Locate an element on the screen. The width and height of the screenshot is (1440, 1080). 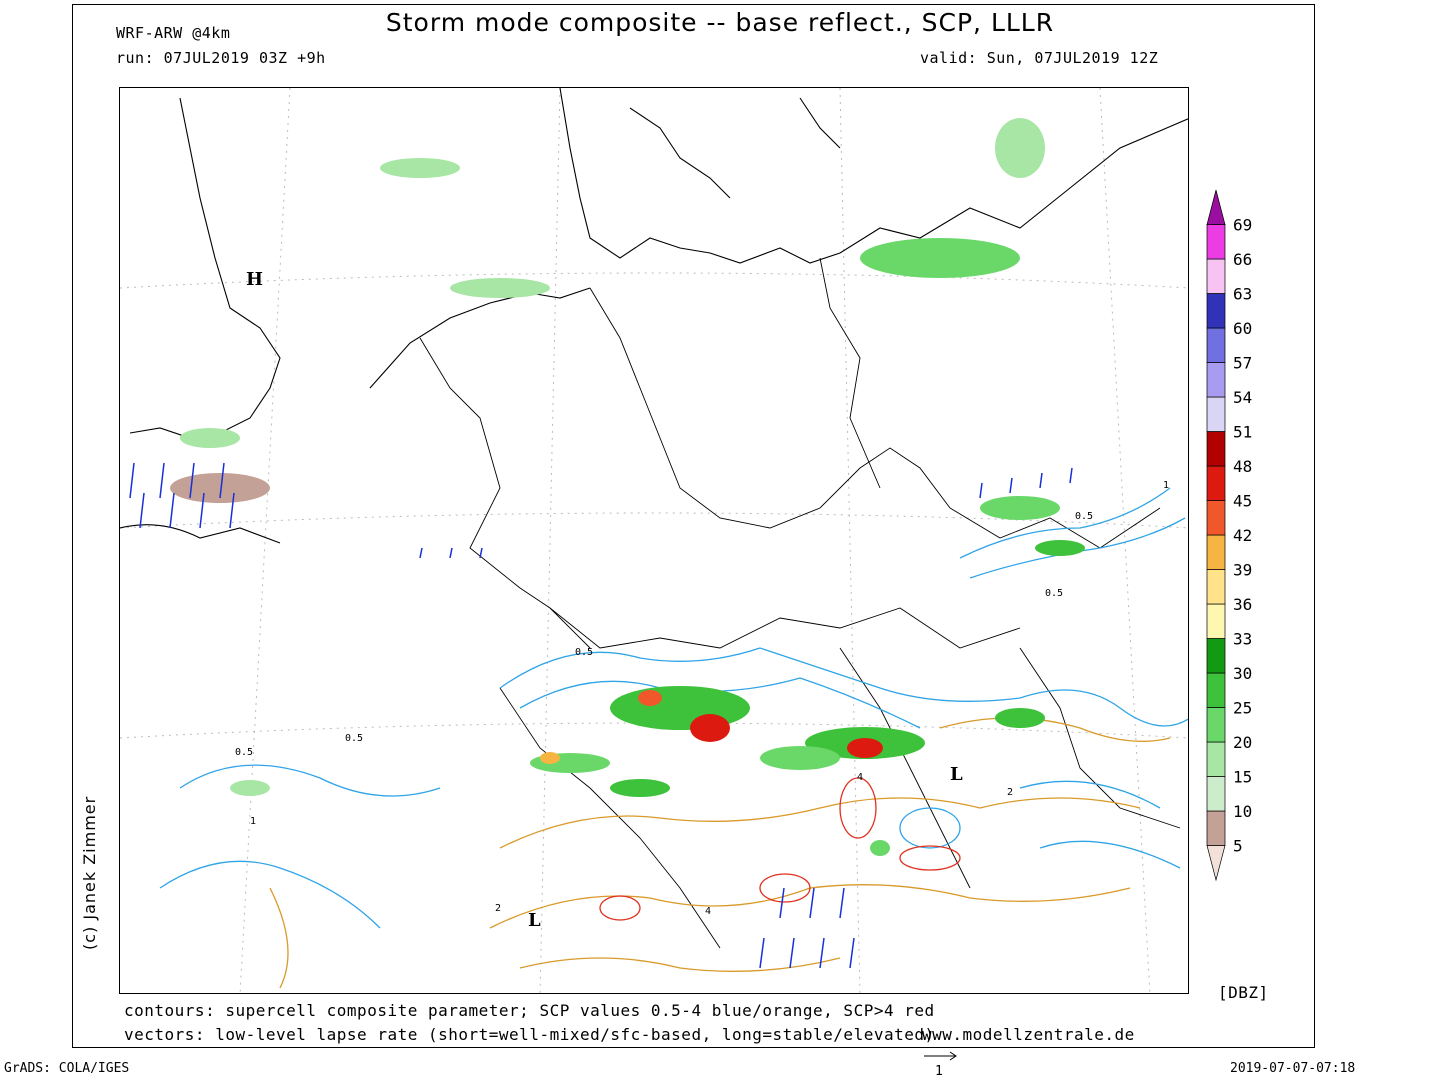
colorbar-level-label: 66 is located at coordinates (1242, 259).